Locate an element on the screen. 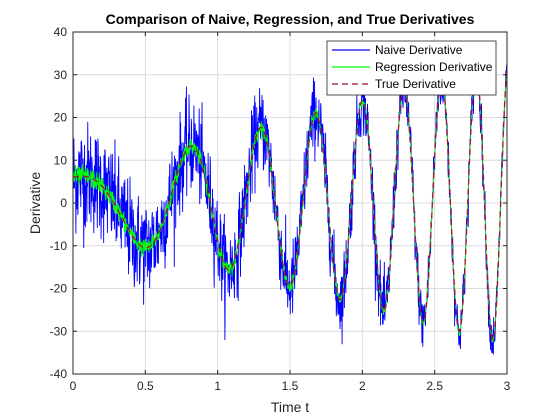 This screenshot has height=420, width=560. y-axis-title: Derivative is located at coordinates (35, 203).